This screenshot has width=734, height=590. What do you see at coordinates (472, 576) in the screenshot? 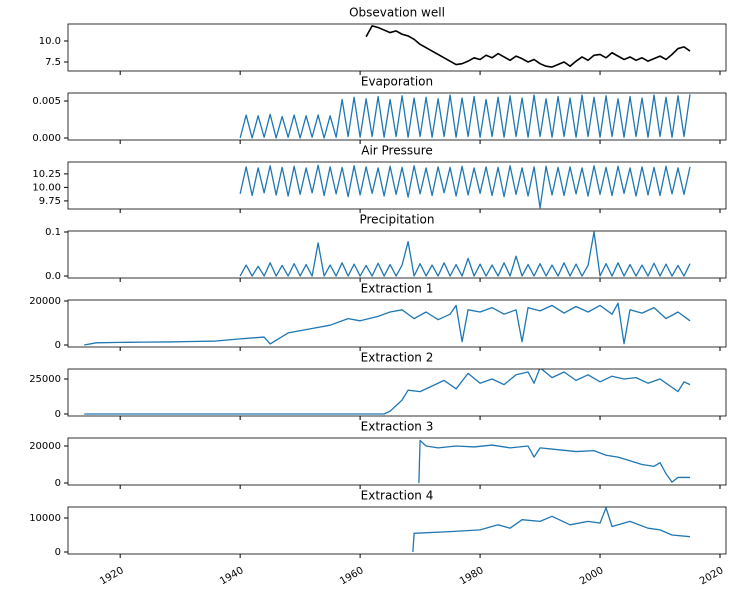
I see `x-tick-label: 1980` at bounding box center [472, 576].